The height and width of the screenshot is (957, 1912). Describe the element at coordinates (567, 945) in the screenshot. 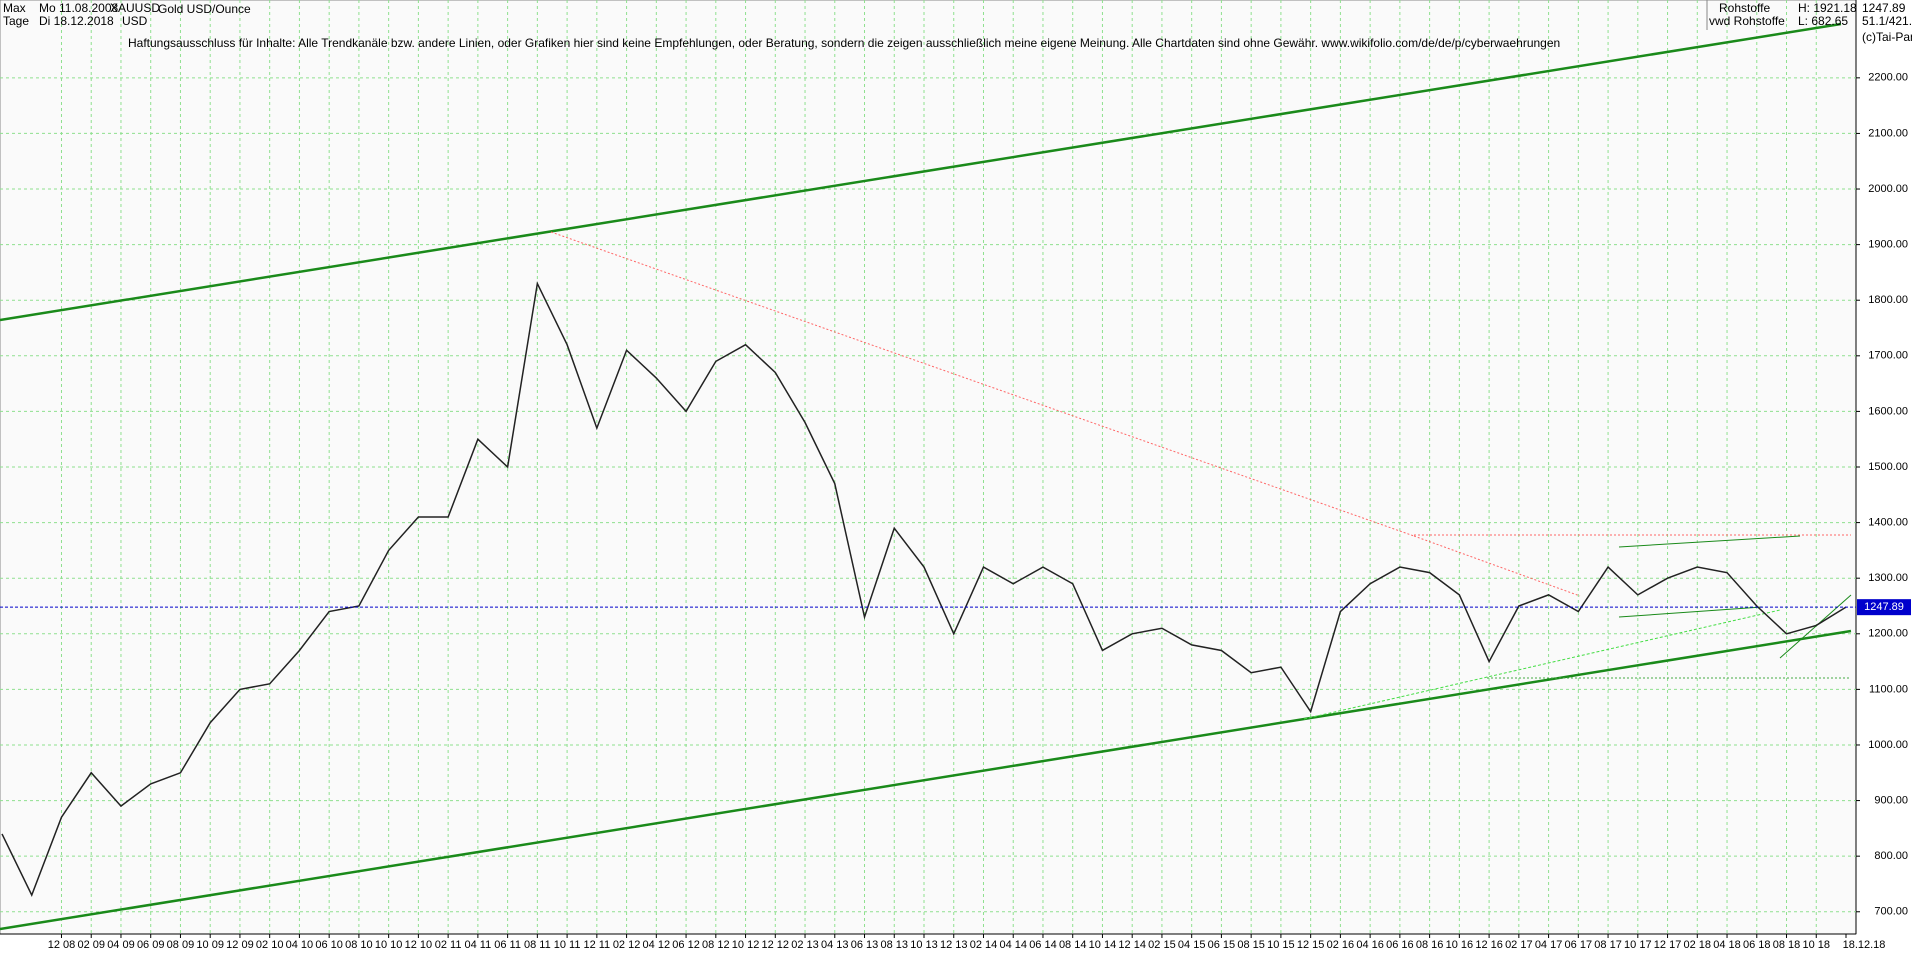

I see `x-tick-label: 10 11` at that location.